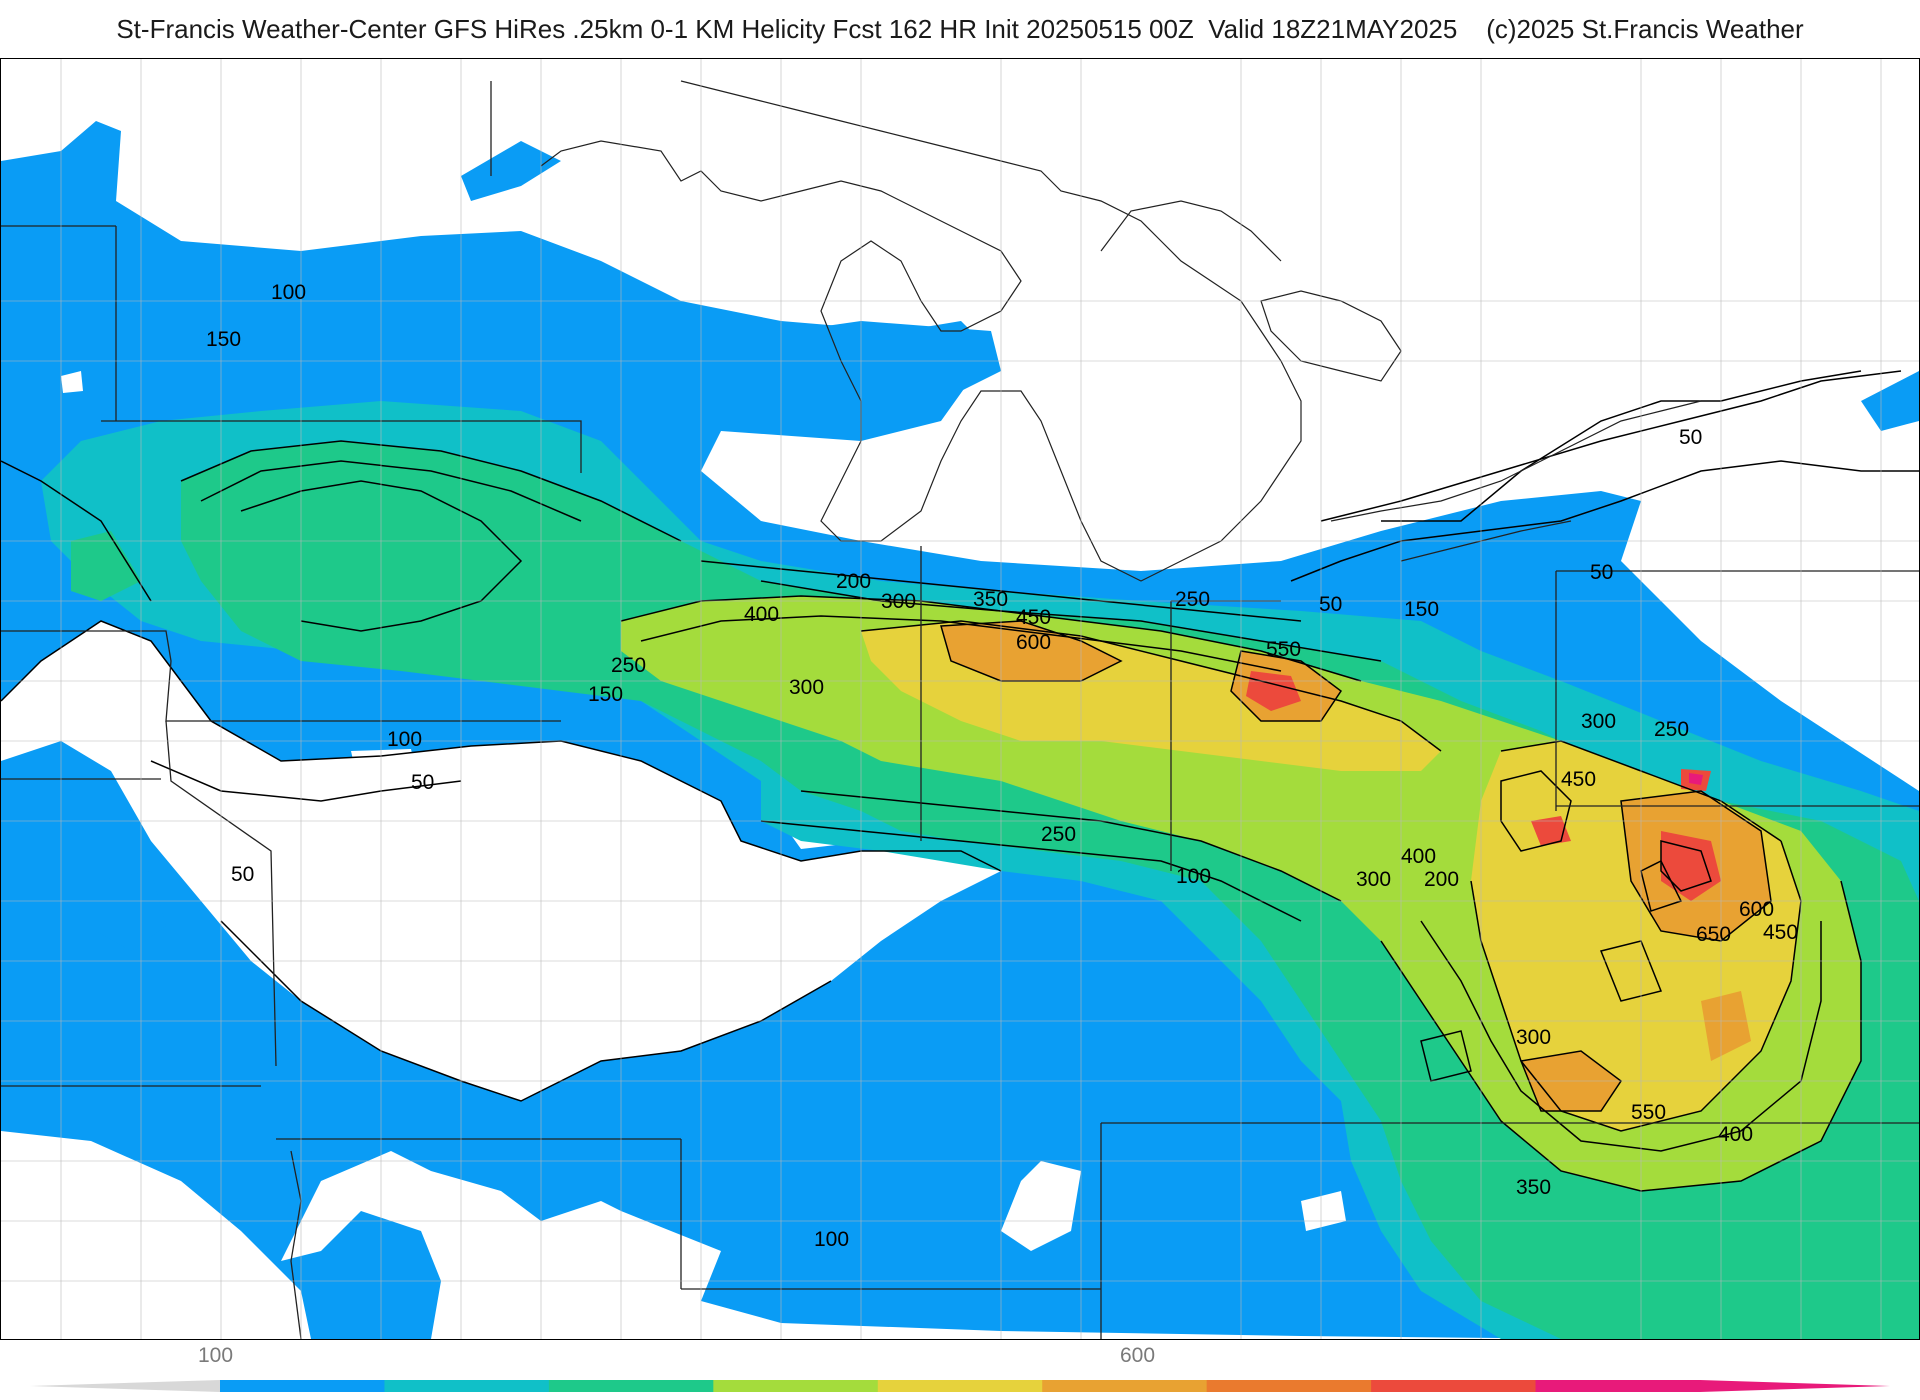 The width and height of the screenshot is (1920, 1400). I want to click on colorbar-segments, so click(960, 1386).